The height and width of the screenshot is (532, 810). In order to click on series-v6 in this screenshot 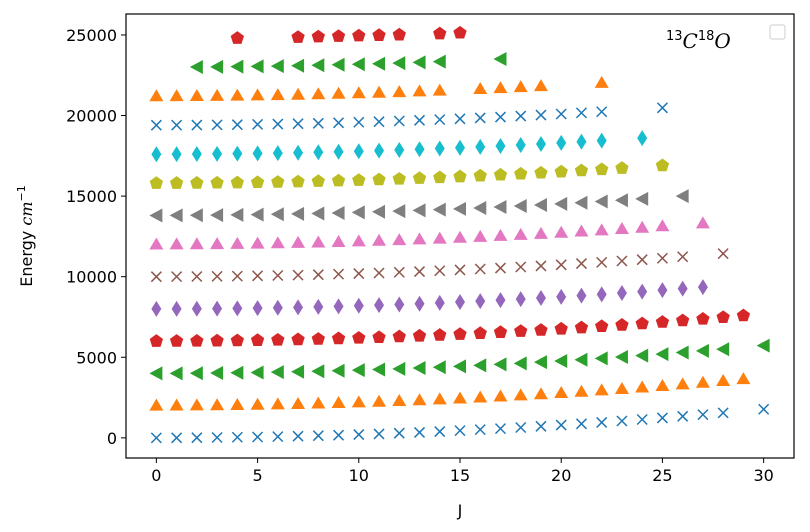, I will do `click(429, 233)`.